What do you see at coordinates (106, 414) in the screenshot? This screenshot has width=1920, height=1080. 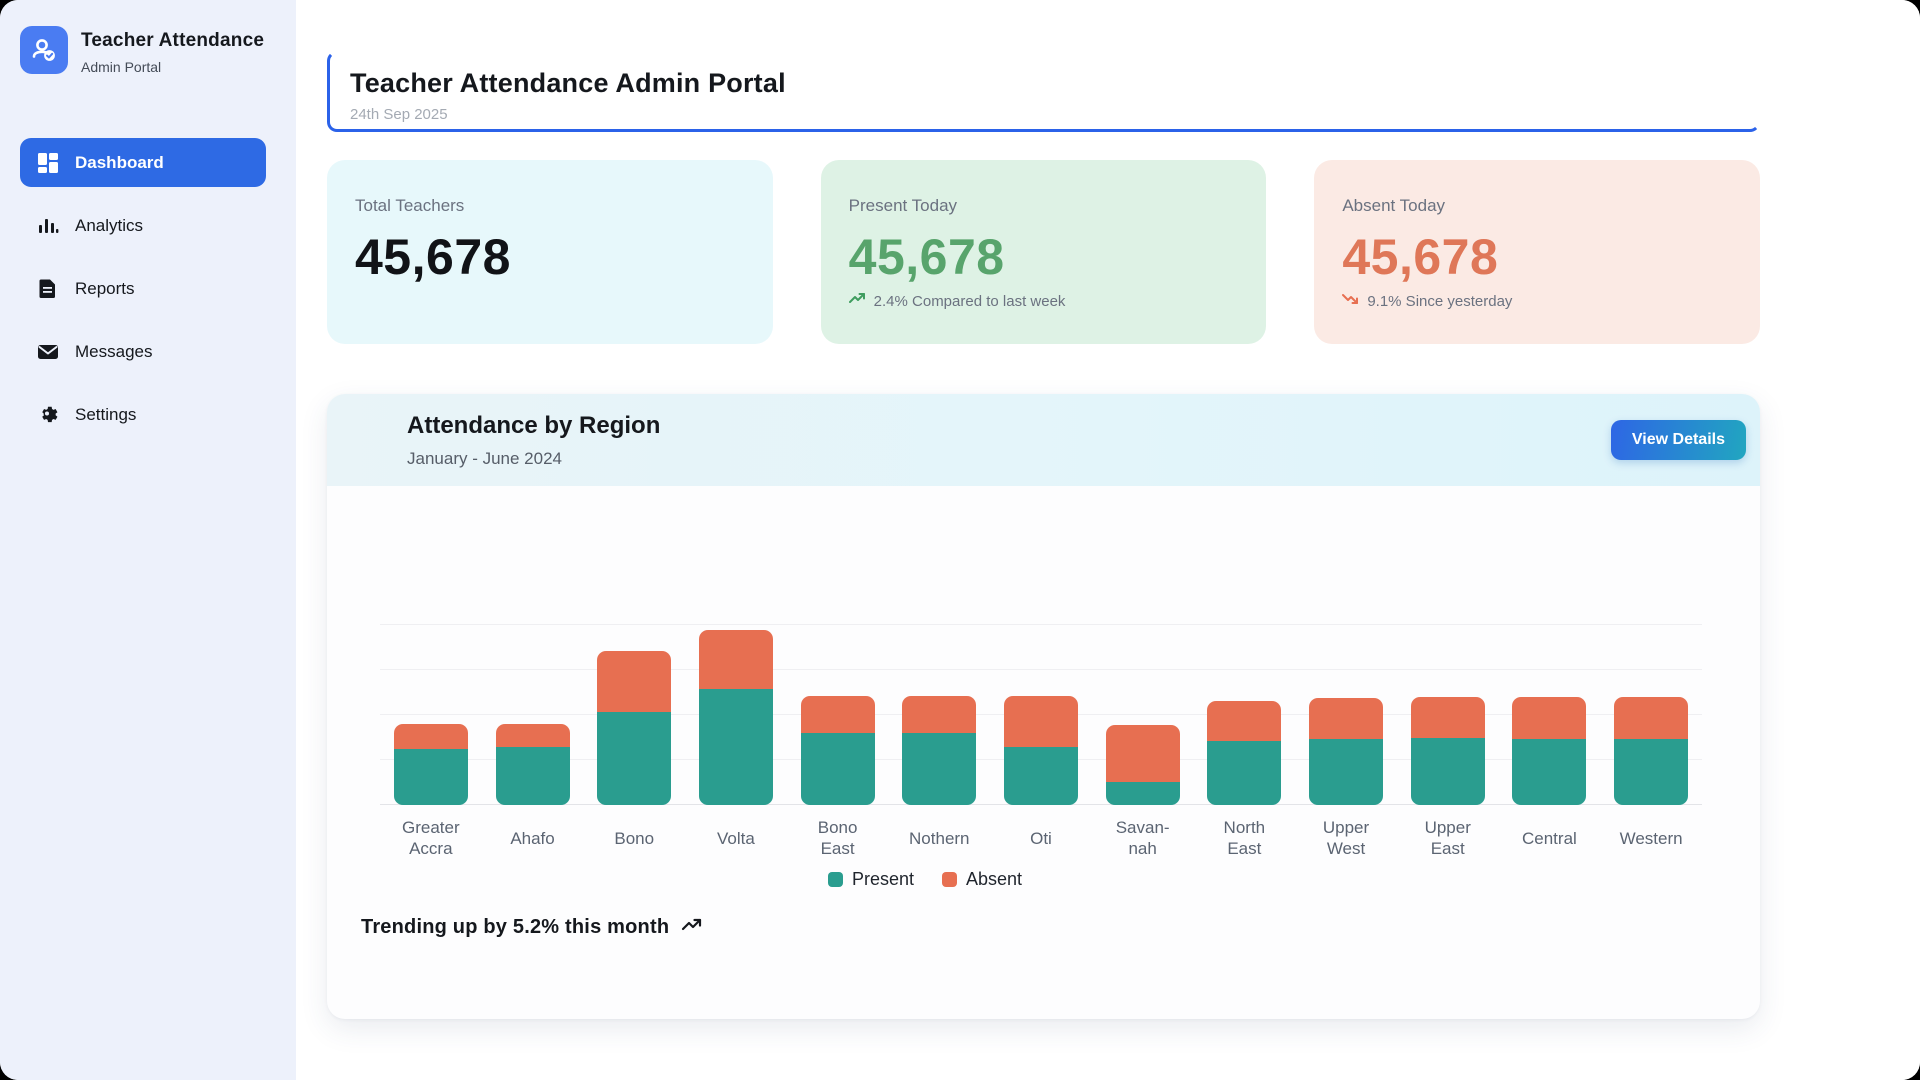 I see `sidebar-item-label: Settings` at bounding box center [106, 414].